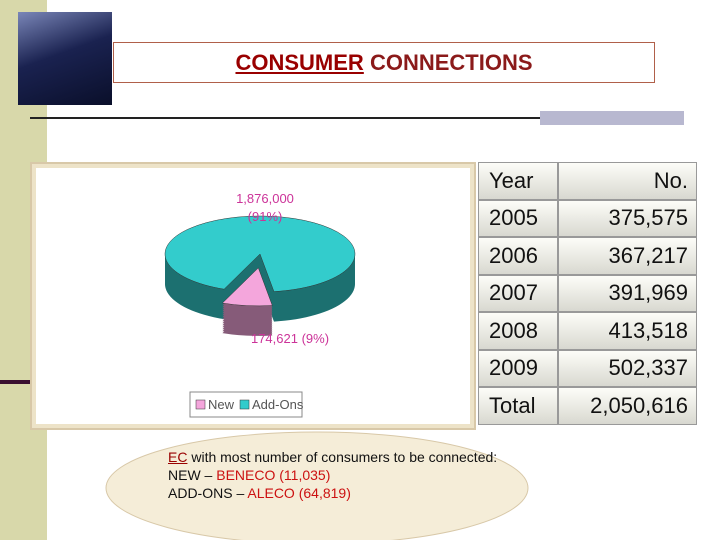  I want to click on title-word: CONNECTIONS, so click(451, 62).